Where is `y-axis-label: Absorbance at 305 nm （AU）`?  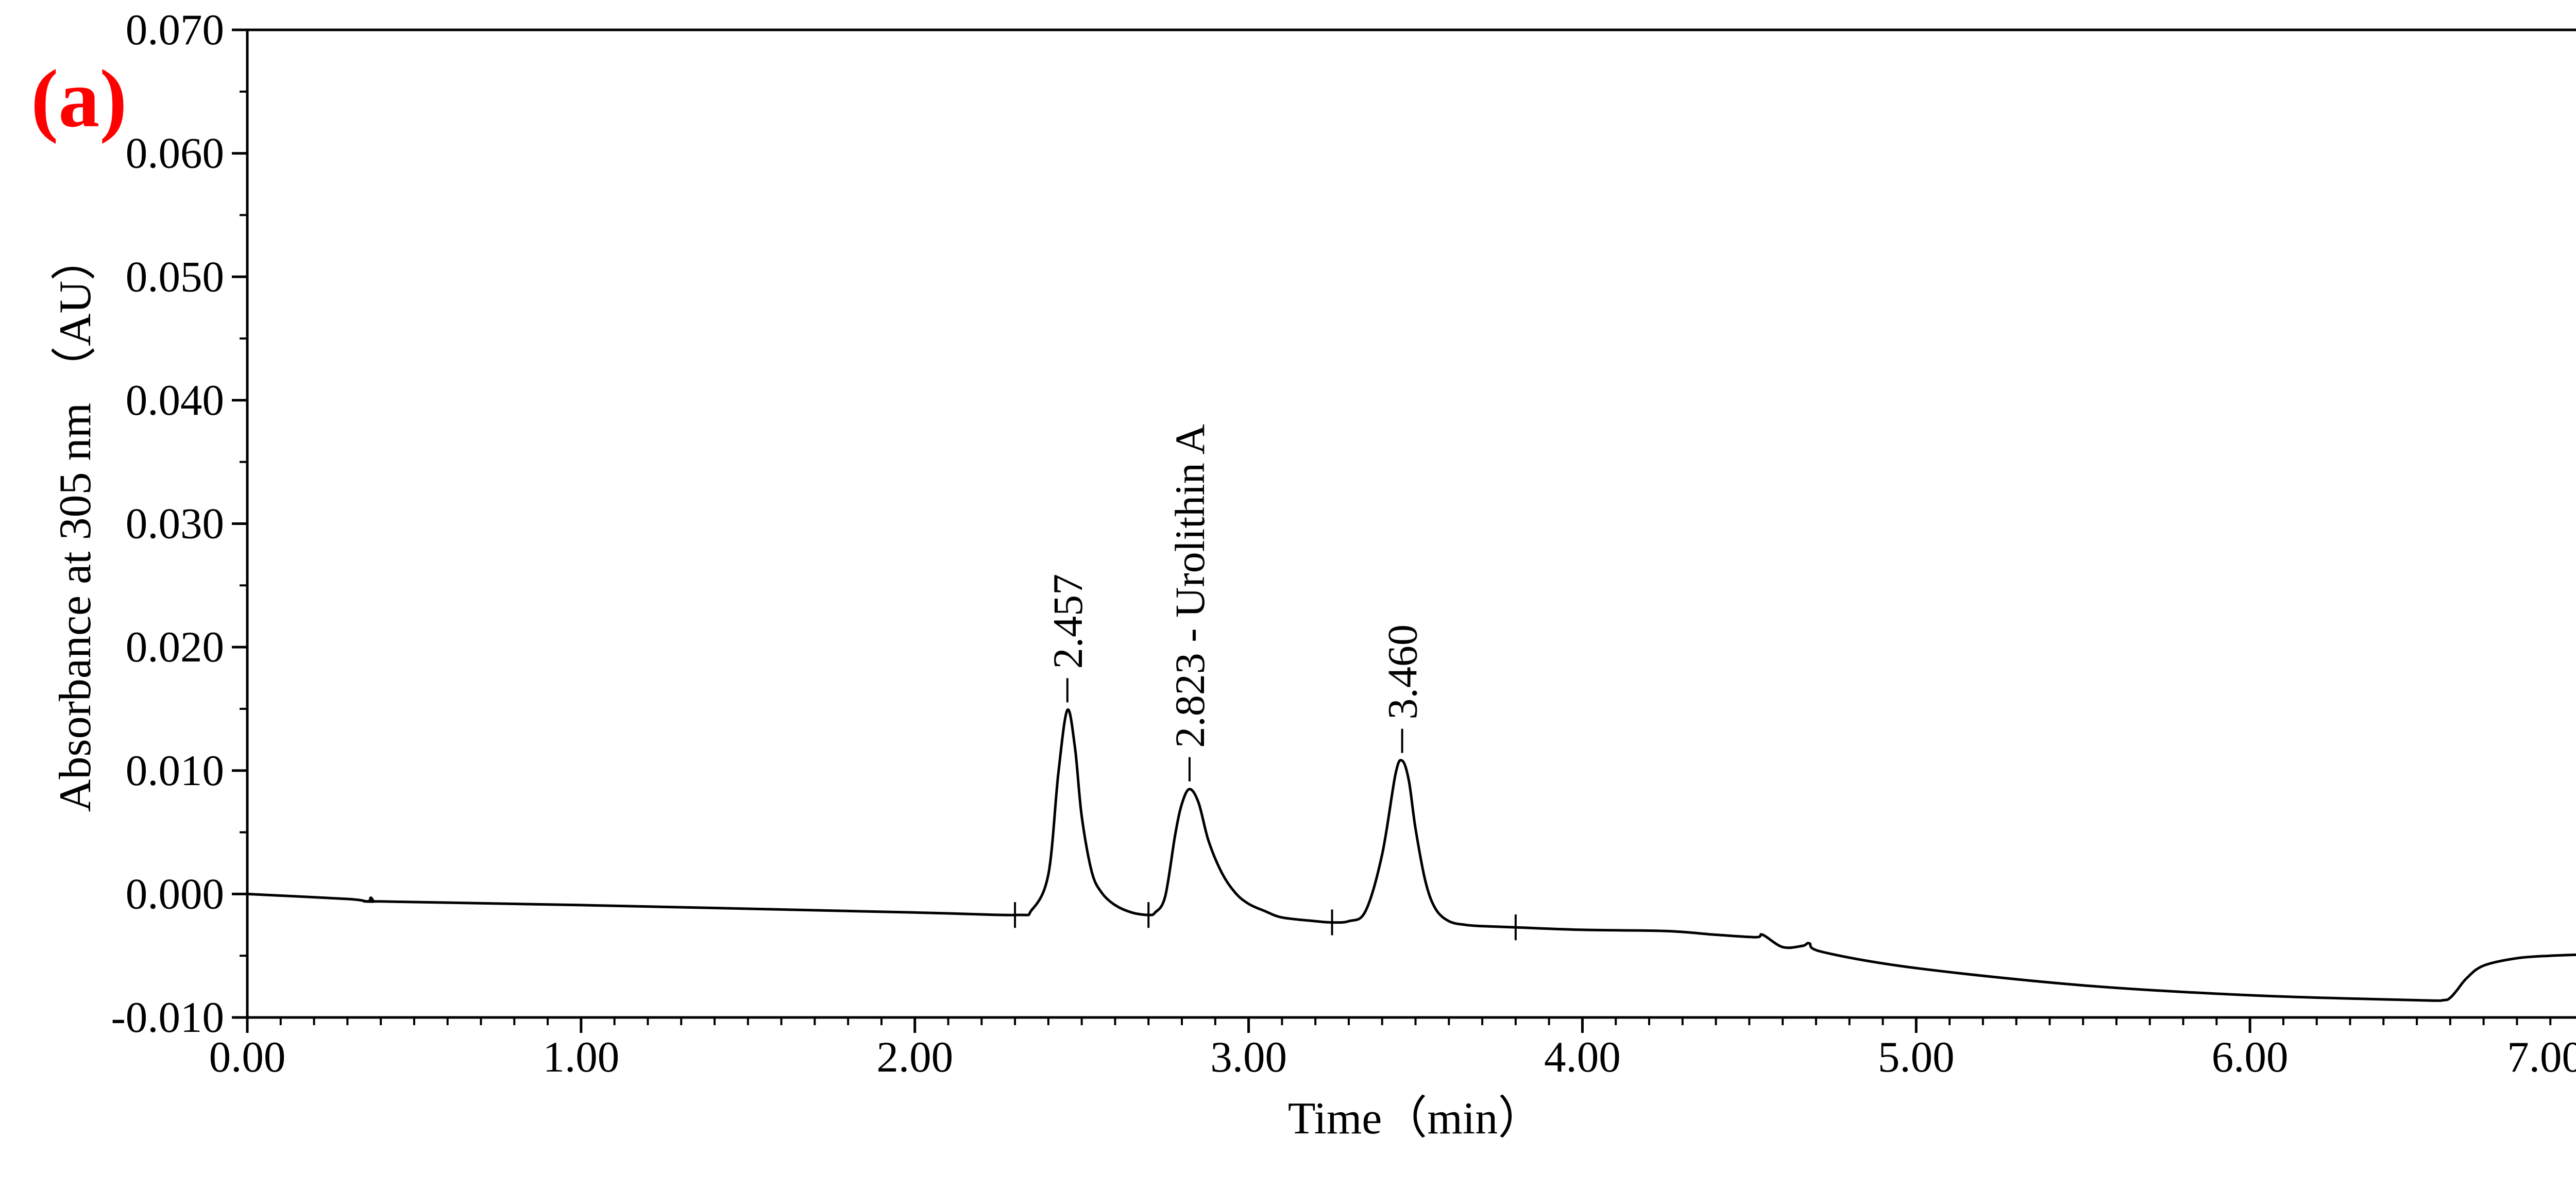 y-axis-label: Absorbance at 305 nm （AU） is located at coordinates (75, 523).